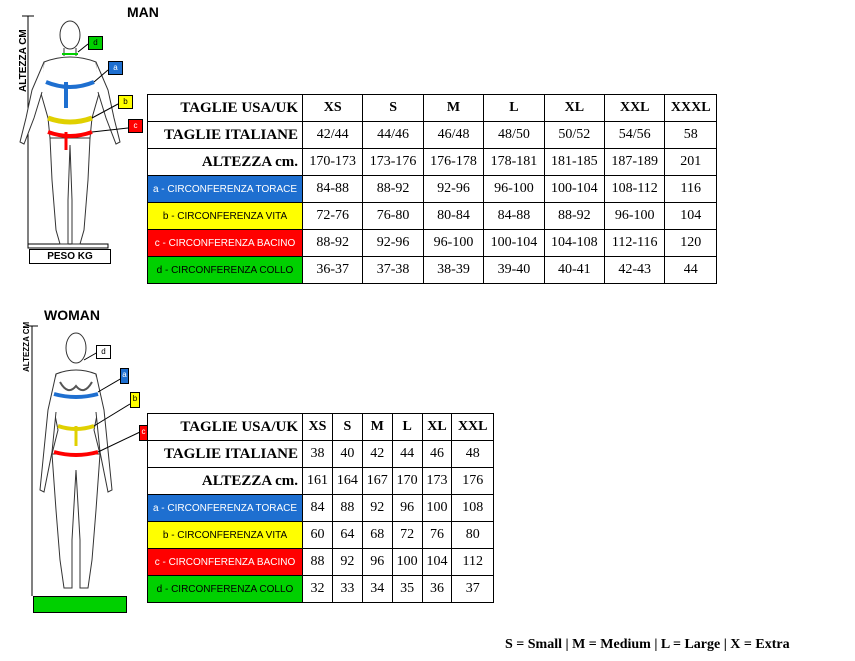 The height and width of the screenshot is (661, 855). I want to click on table-cell: 48, so click(472, 454).